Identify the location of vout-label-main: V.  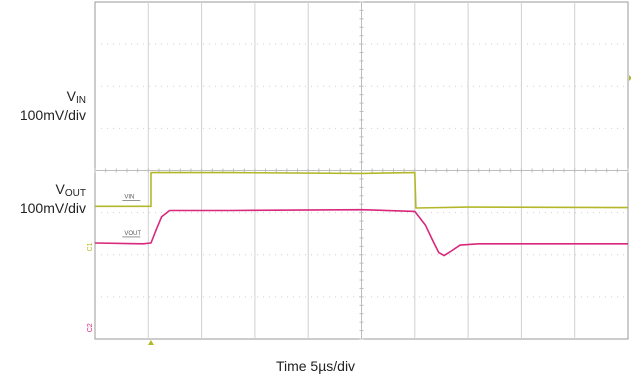
(60, 189).